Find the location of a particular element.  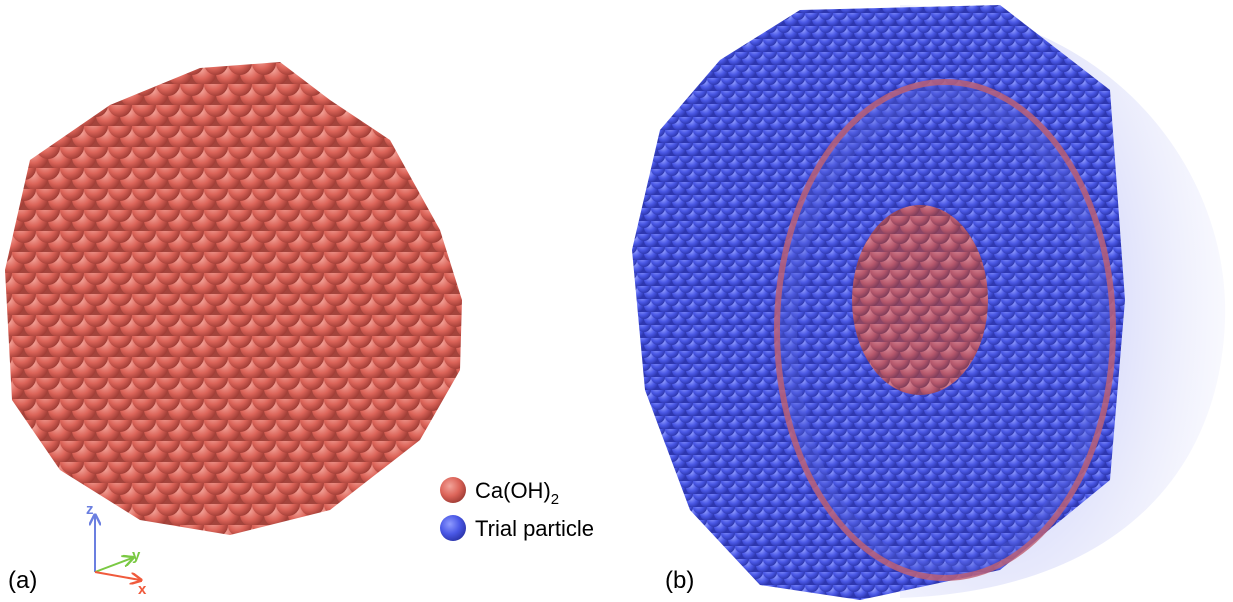

y-label: y is located at coordinates (136, 555).